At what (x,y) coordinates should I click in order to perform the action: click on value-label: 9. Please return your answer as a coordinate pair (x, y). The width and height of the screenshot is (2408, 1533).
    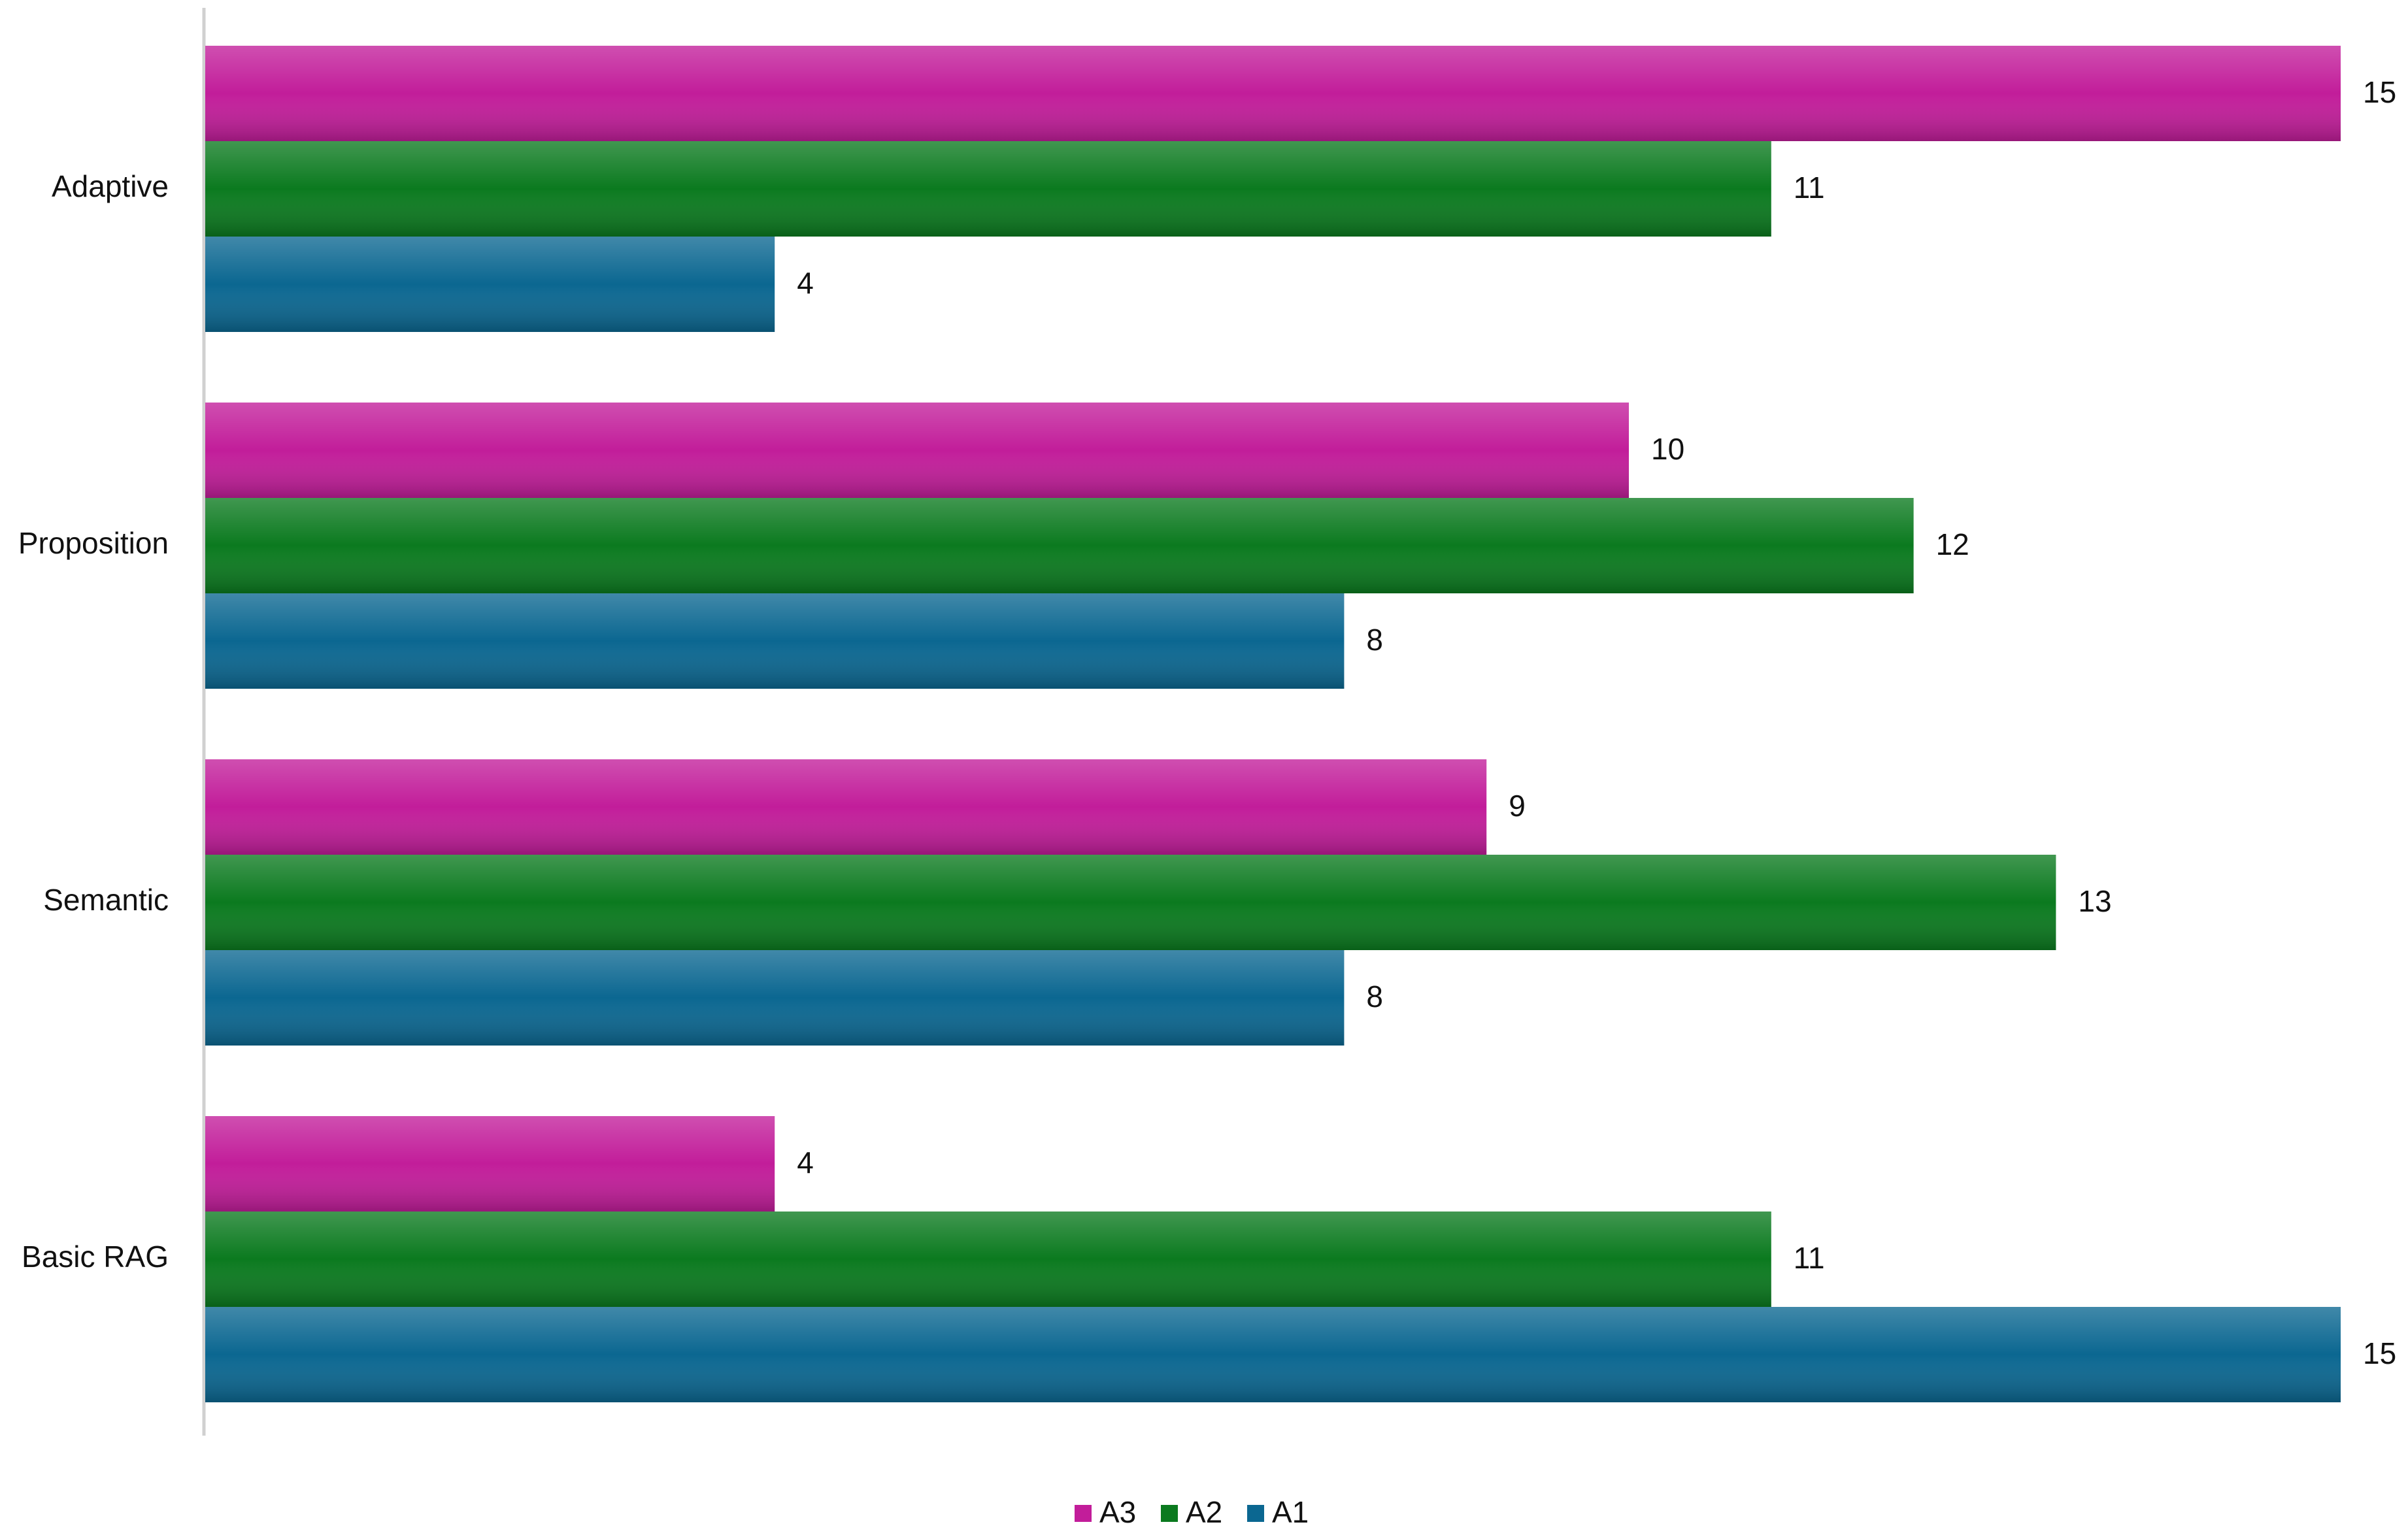
    Looking at the image, I should click on (1517, 806).